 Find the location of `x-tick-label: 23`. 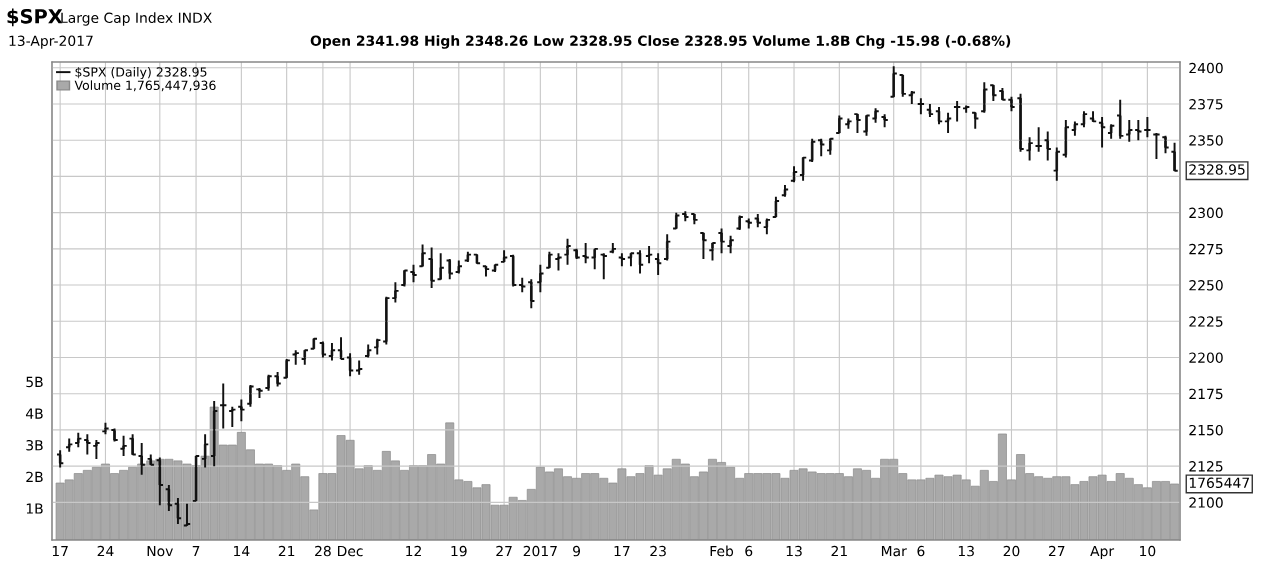

x-tick-label: 23 is located at coordinates (658, 551).